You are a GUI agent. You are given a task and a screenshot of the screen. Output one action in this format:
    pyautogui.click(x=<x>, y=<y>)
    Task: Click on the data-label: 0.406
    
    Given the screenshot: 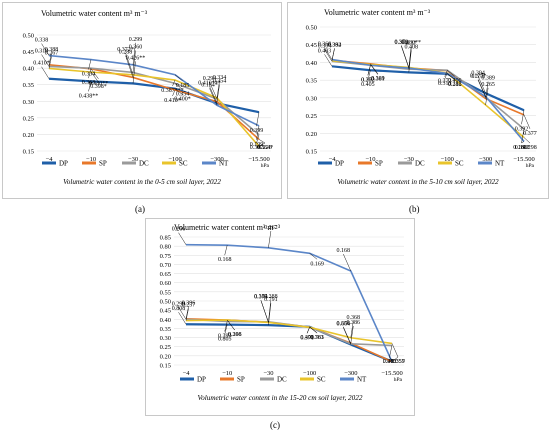 What is the action you would take?
    pyautogui.click(x=455, y=81)
    